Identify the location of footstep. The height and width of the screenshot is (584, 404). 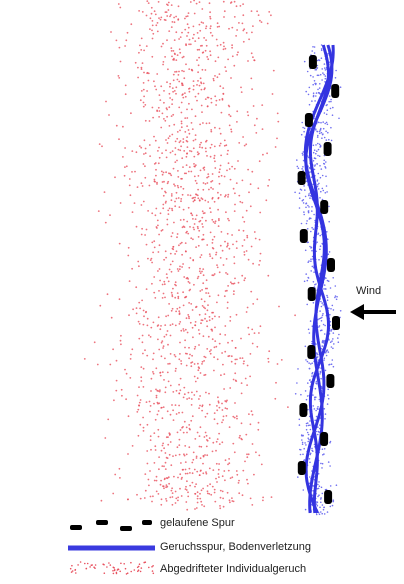
(328, 497).